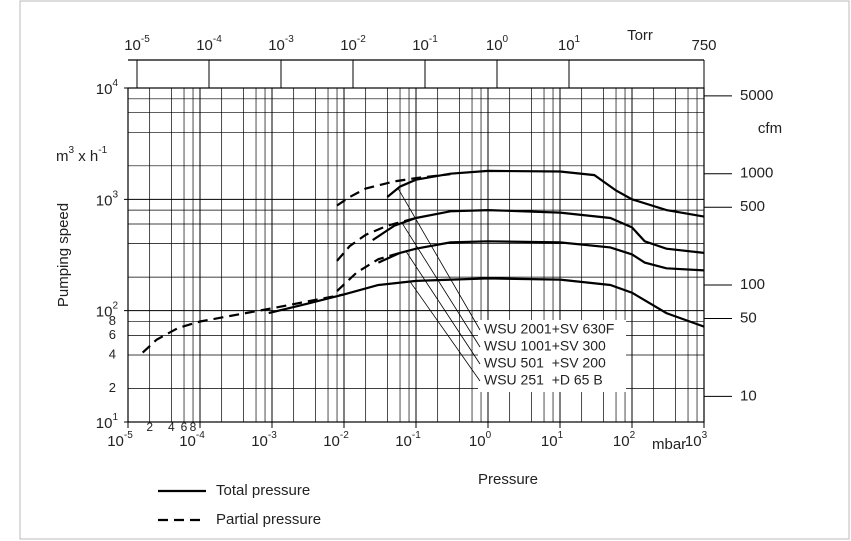 The height and width of the screenshot is (541, 851). What do you see at coordinates (72, 150) in the screenshot?
I see `y-axis-unit-part: 3` at bounding box center [72, 150].